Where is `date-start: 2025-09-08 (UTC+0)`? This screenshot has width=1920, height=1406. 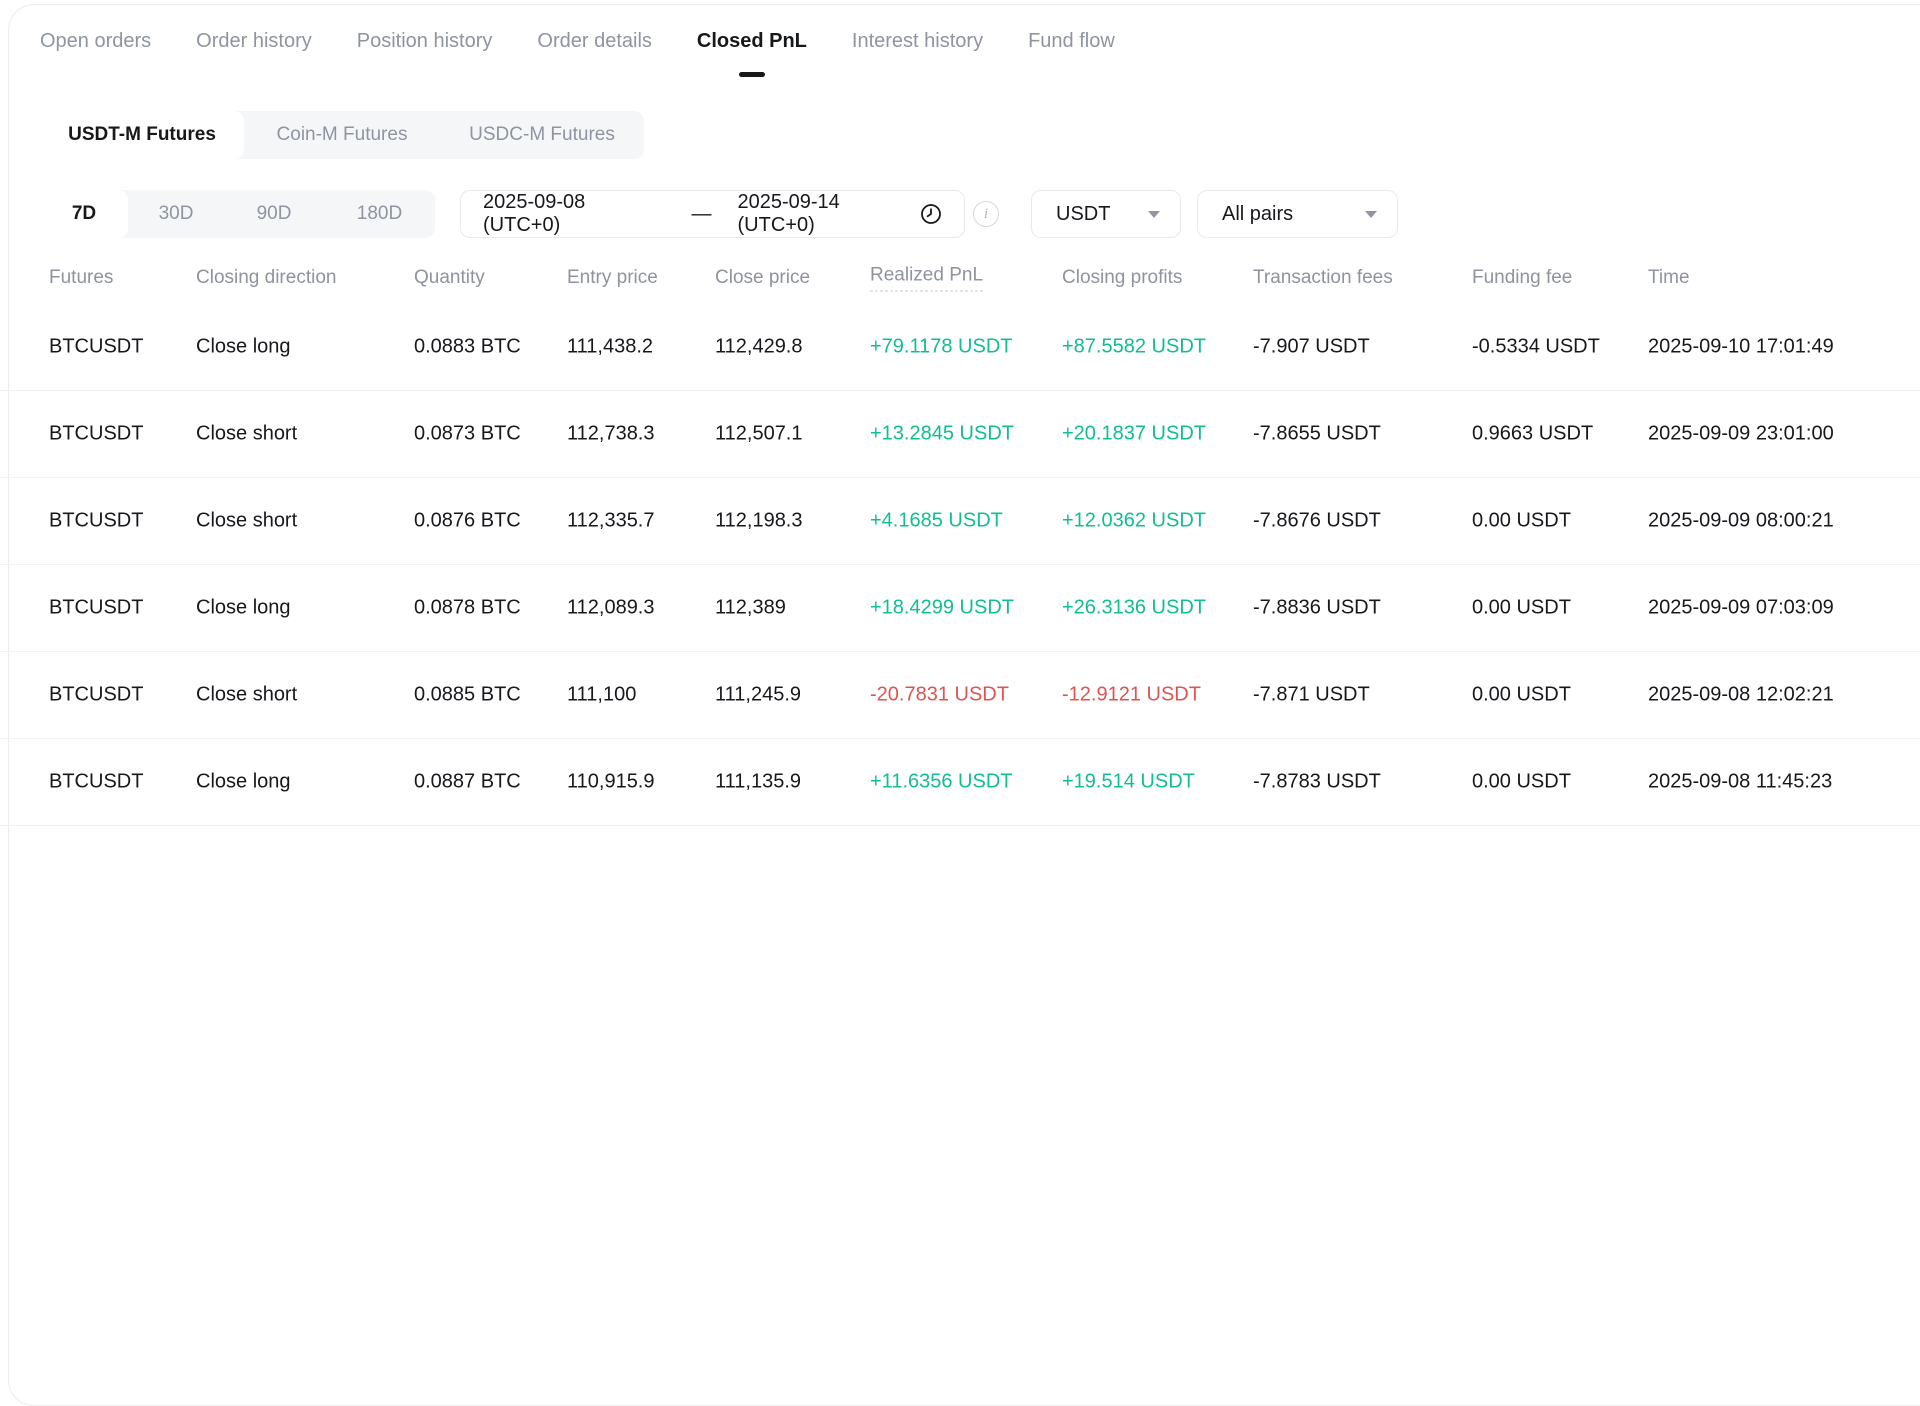
date-start: 2025-09-08 (UTC+0) is located at coordinates (534, 213).